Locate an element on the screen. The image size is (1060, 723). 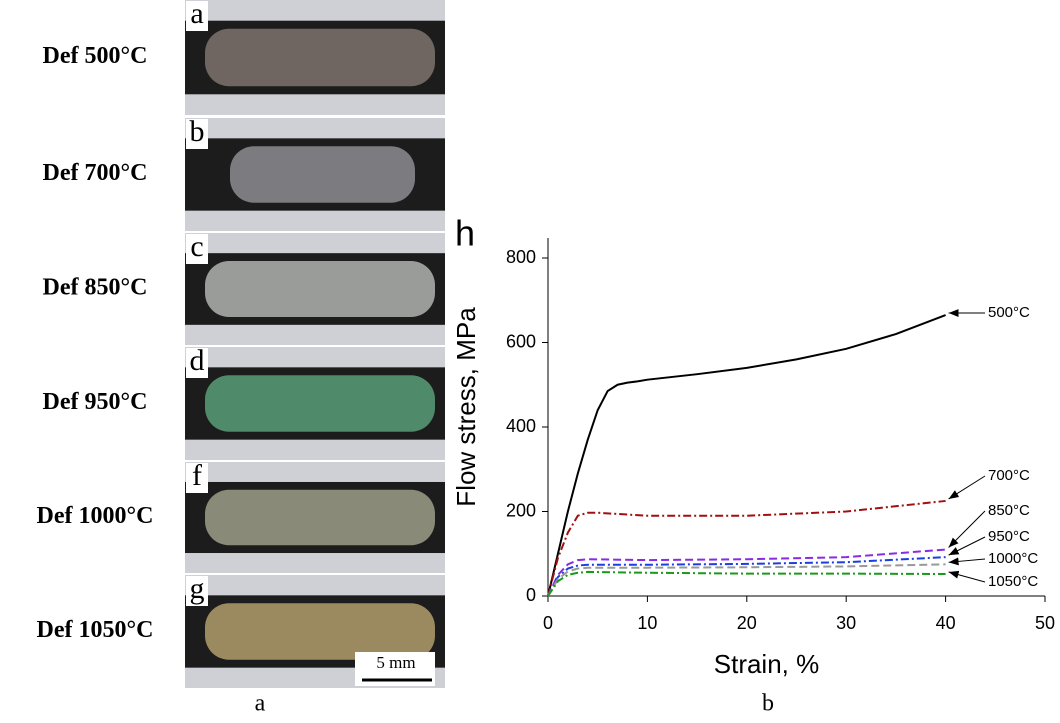
legend-label: 950°C is located at coordinates (1009, 536).